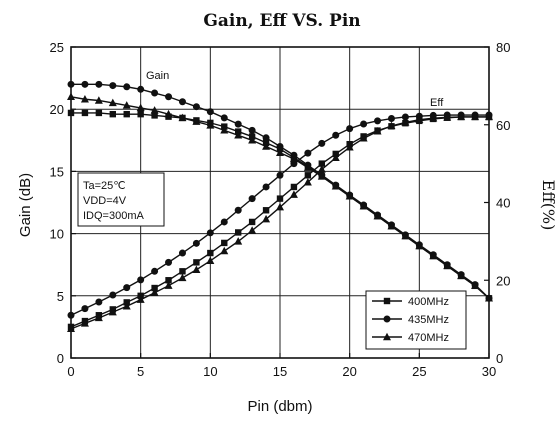 This screenshot has height=422, width=555. I want to click on chart-title: Gain, Eff VS. Pin, so click(281, 21).